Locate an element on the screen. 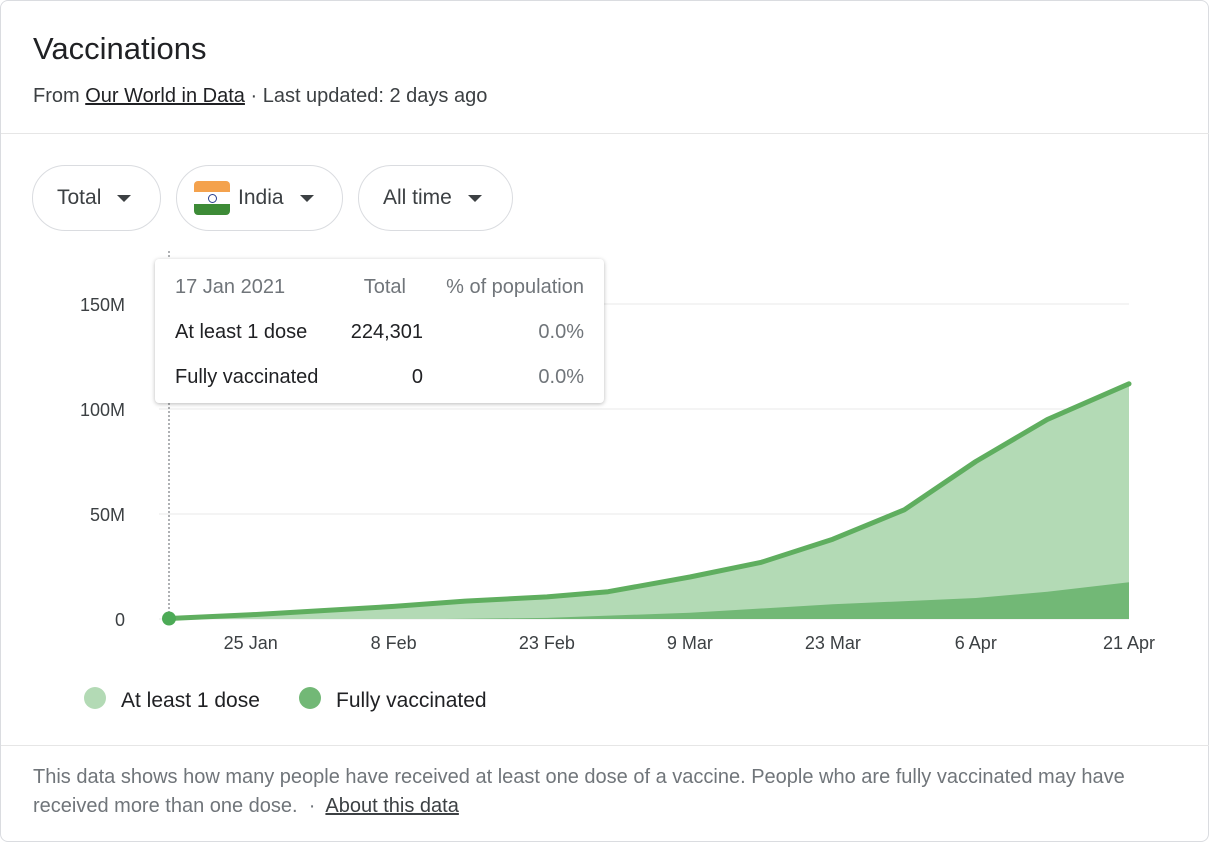 The width and height of the screenshot is (1209, 842). source-link: Our World in Data is located at coordinates (165, 96).